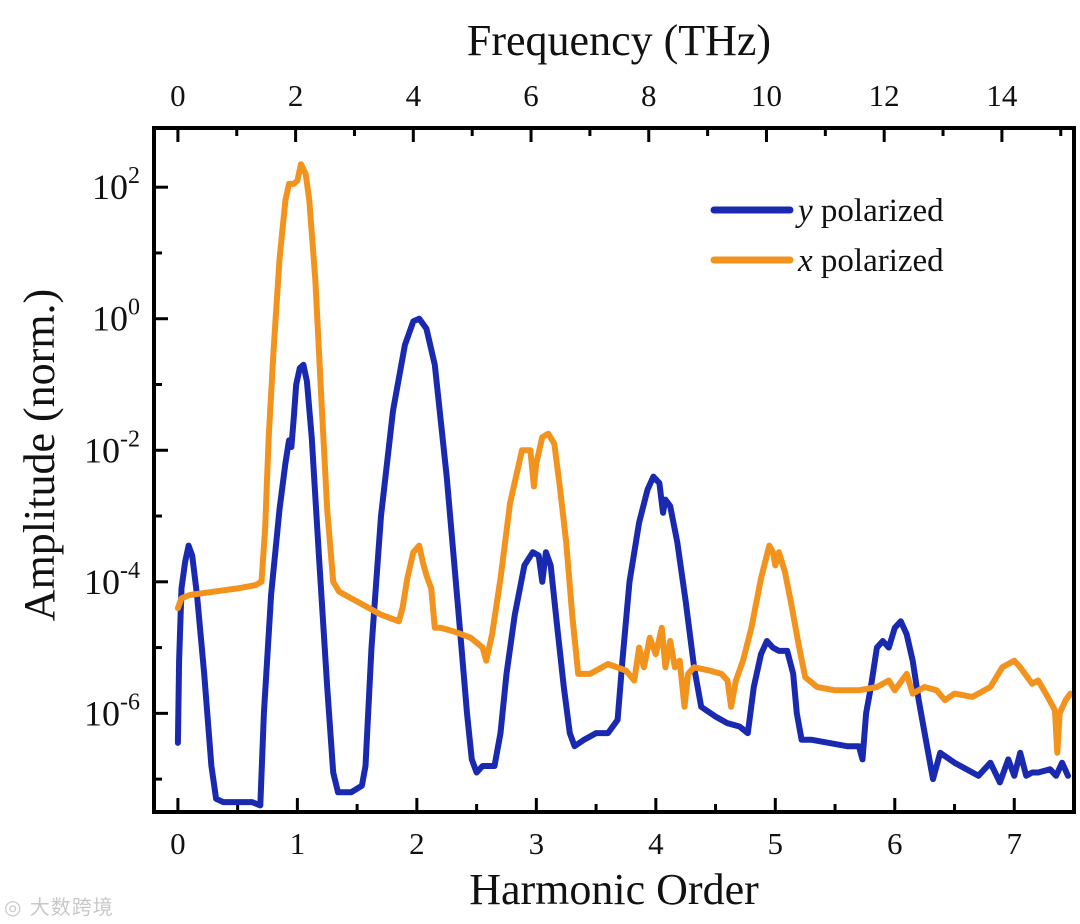 Image resolution: width=1080 pixels, height=924 pixels. I want to click on x2-tick-label: 4, so click(414, 95).